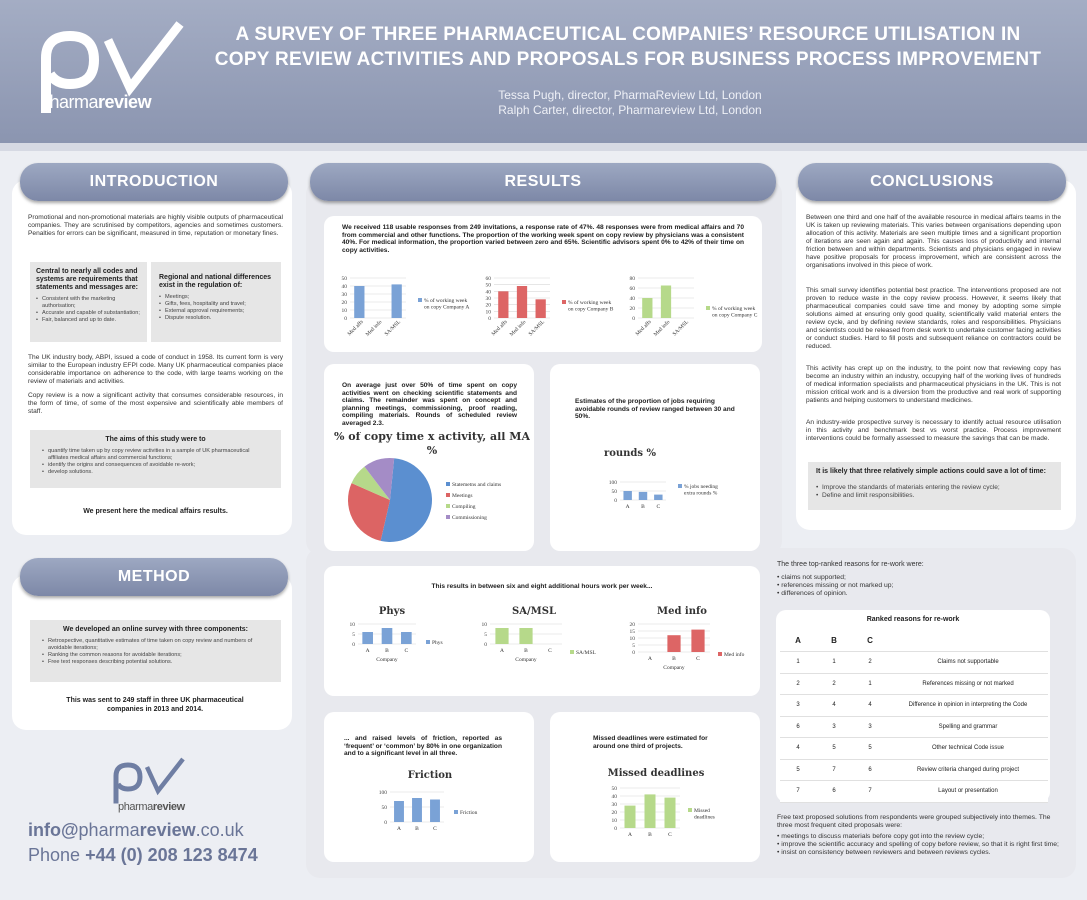 This screenshot has width=1087, height=900. What do you see at coordinates (701, 494) in the screenshot?
I see `legend-label: extra rounds %` at bounding box center [701, 494].